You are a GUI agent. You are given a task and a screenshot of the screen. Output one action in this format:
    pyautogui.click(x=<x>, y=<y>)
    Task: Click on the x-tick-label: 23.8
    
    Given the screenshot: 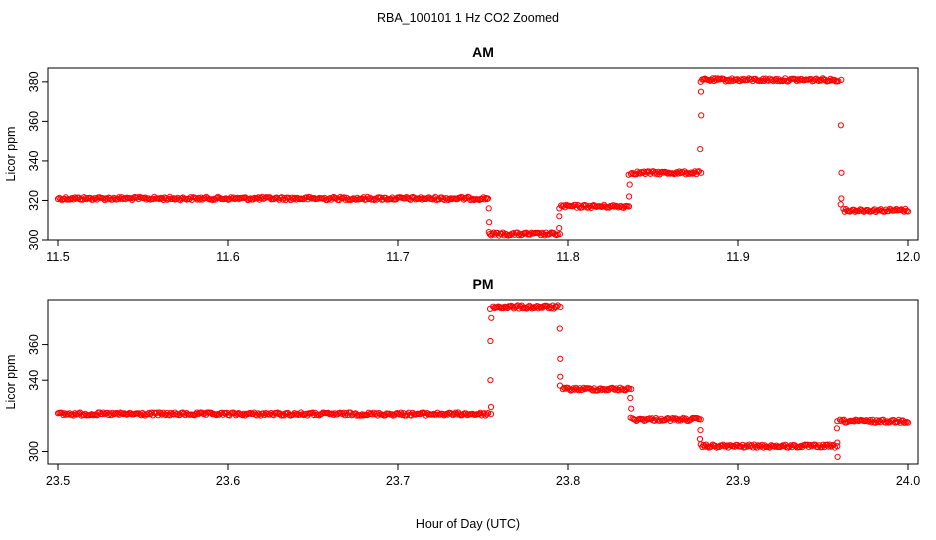 What is the action you would take?
    pyautogui.click(x=568, y=481)
    